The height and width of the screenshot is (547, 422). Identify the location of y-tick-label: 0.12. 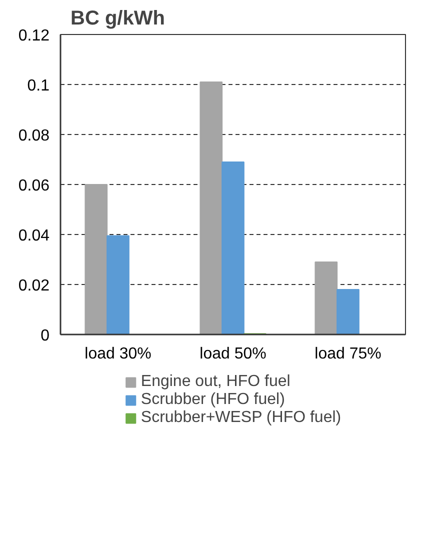
(34, 36).